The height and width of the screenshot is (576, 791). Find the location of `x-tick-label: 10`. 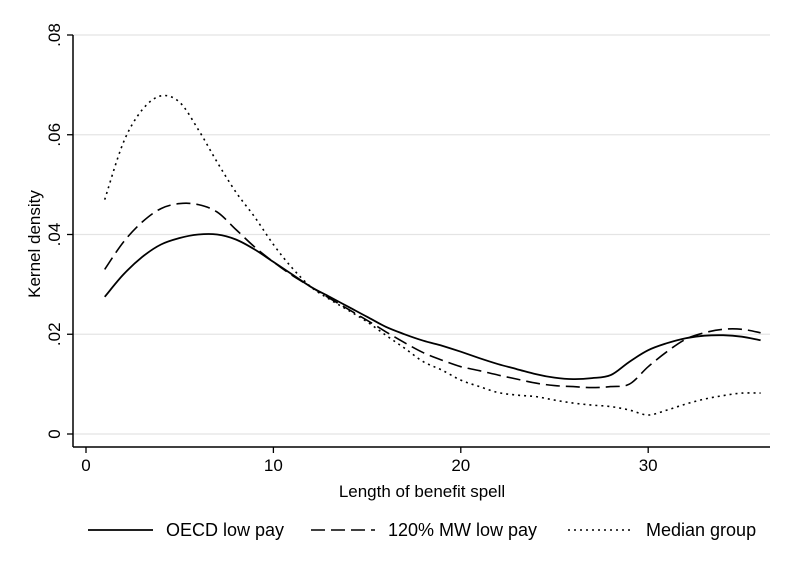

x-tick-label: 10 is located at coordinates (273, 465).